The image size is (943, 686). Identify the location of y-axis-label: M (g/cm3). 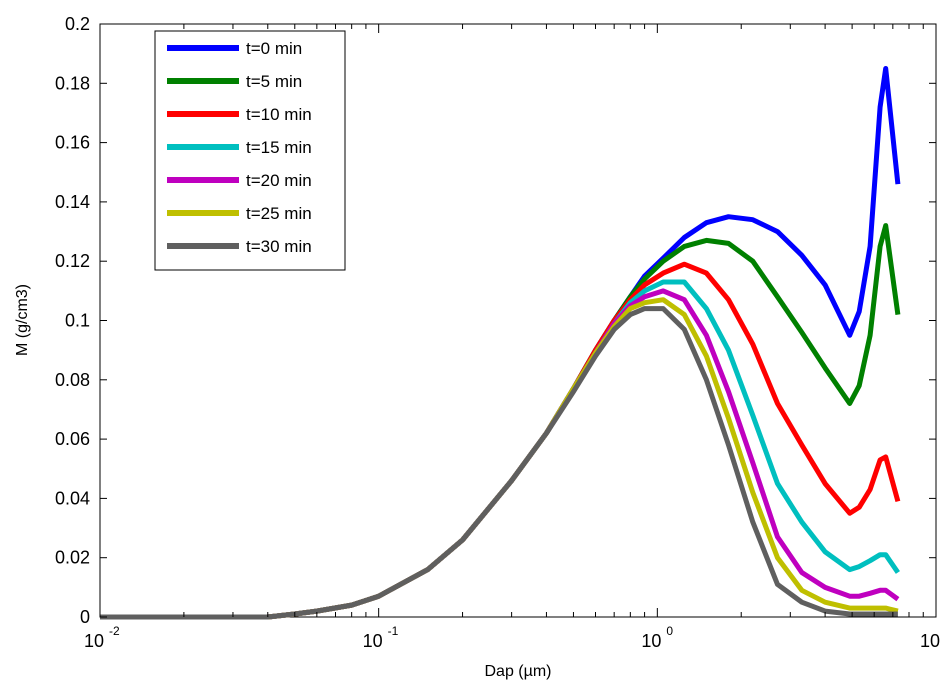
(22, 320).